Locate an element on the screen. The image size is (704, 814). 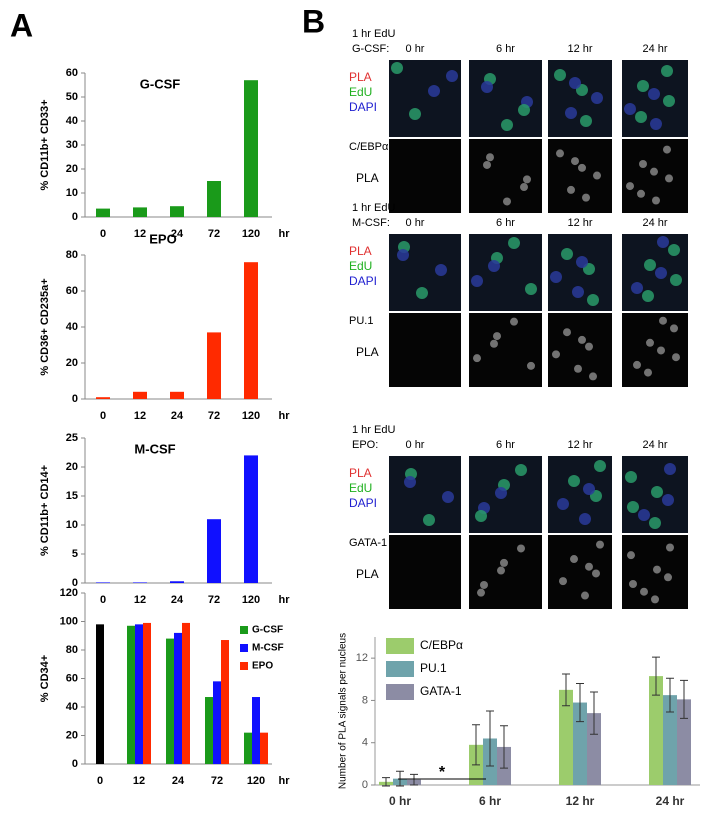
legend-label: EPO is located at coordinates (262, 666).